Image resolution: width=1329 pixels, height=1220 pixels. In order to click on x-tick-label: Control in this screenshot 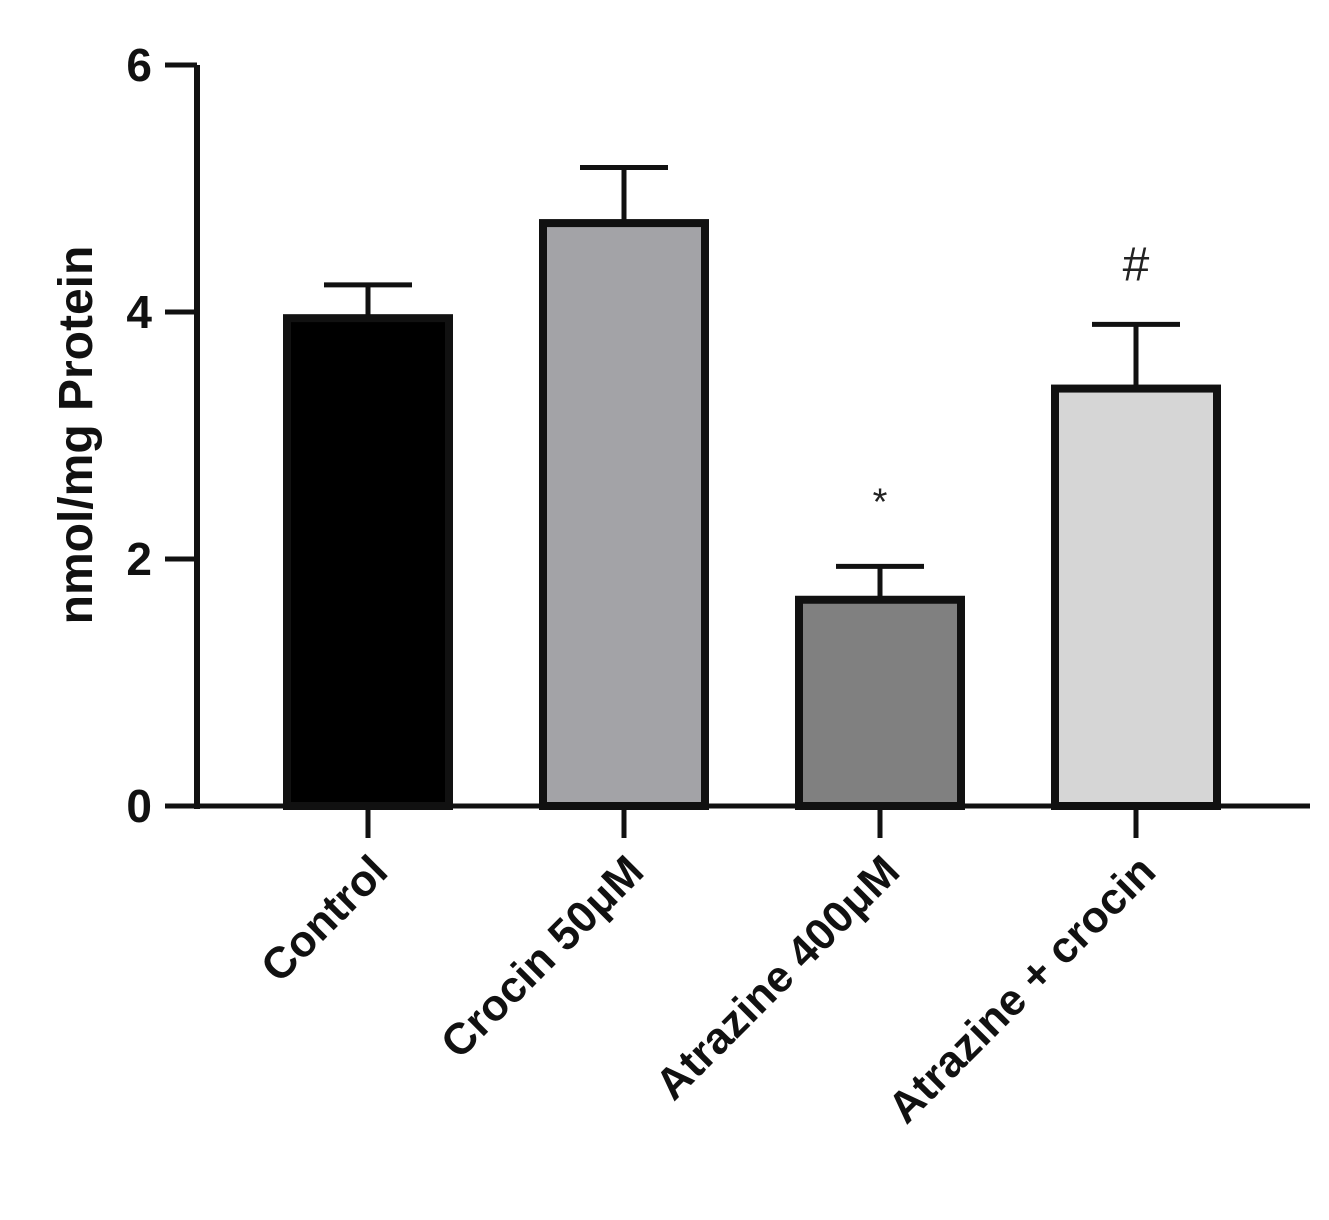, I will do `click(324, 918)`.